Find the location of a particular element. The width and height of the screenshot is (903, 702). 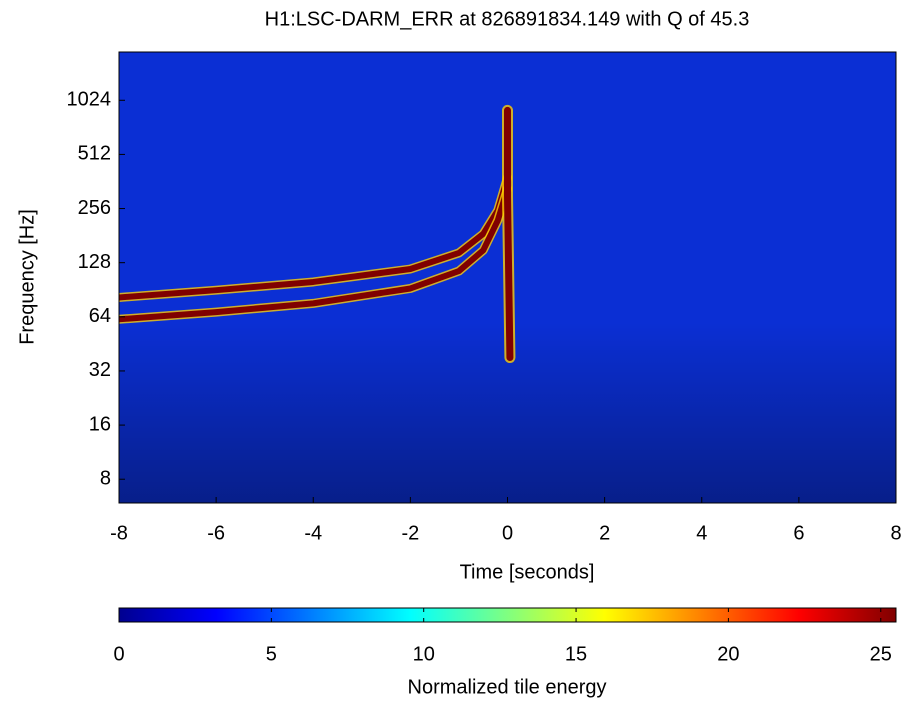

y-tick-label: 32 is located at coordinates (100, 370).